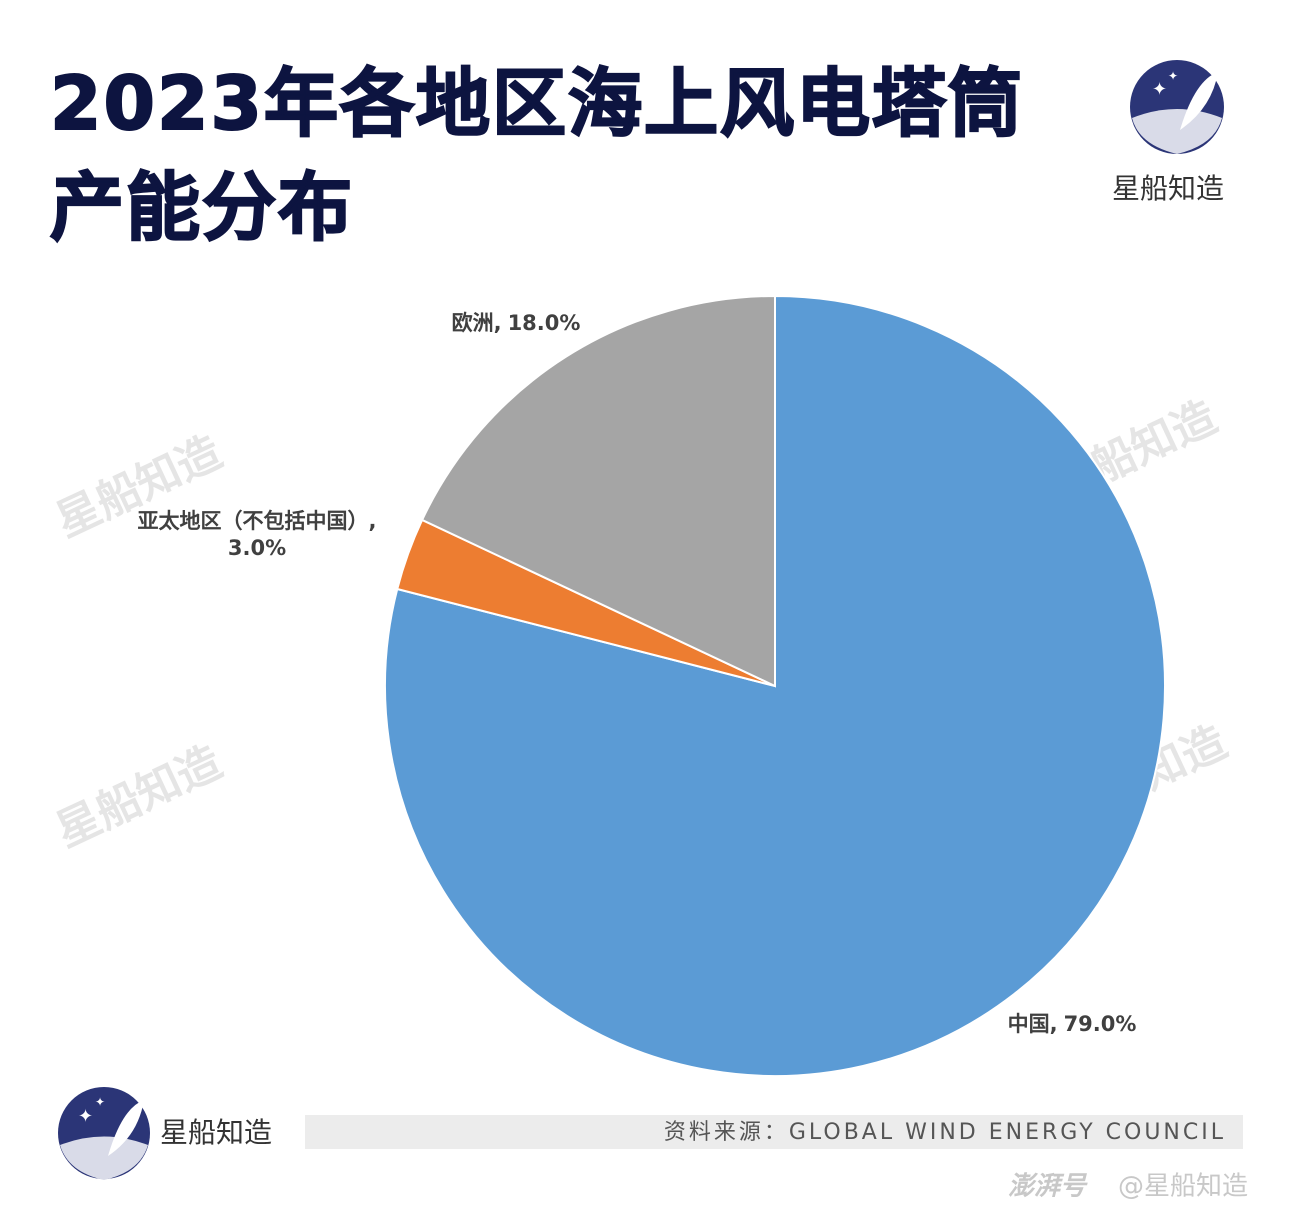  I want to click on chart-title: 2023年各地区海上风电塔筒产能分布, so click(536, 156).